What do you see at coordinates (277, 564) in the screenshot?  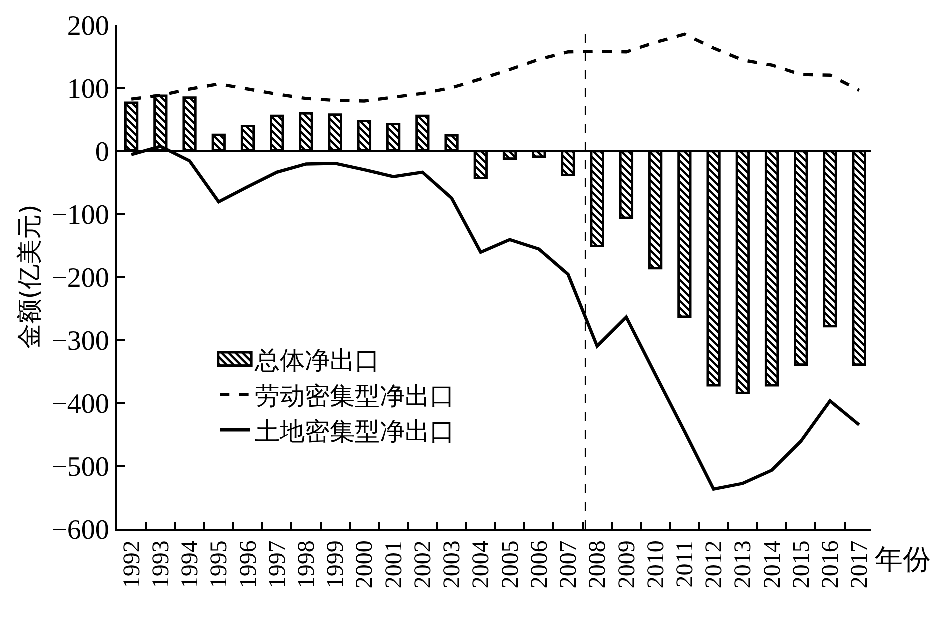 I see `x-tick-label: 1997` at bounding box center [277, 564].